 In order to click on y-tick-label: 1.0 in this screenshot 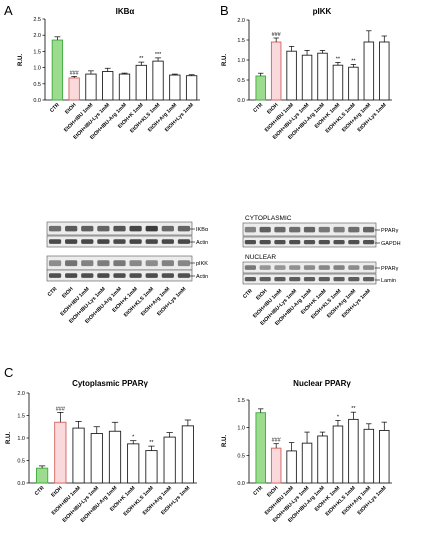, I will do `click(21, 439)`.